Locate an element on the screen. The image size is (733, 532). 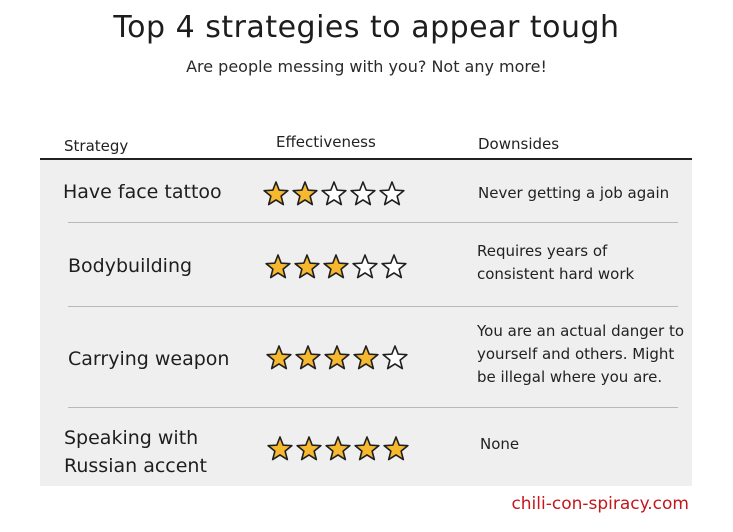
header-divider is located at coordinates (366, 159).